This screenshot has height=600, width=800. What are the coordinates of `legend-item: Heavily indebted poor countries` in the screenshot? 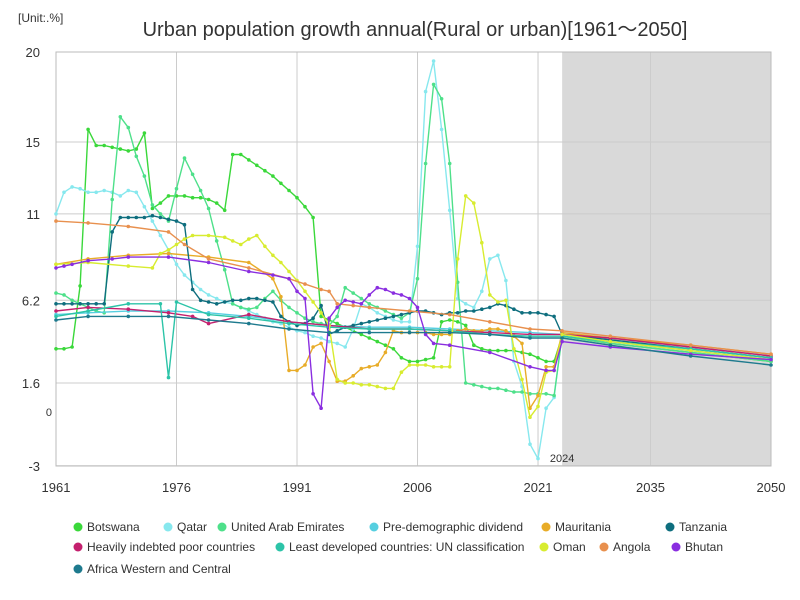 It's located at (164, 547).